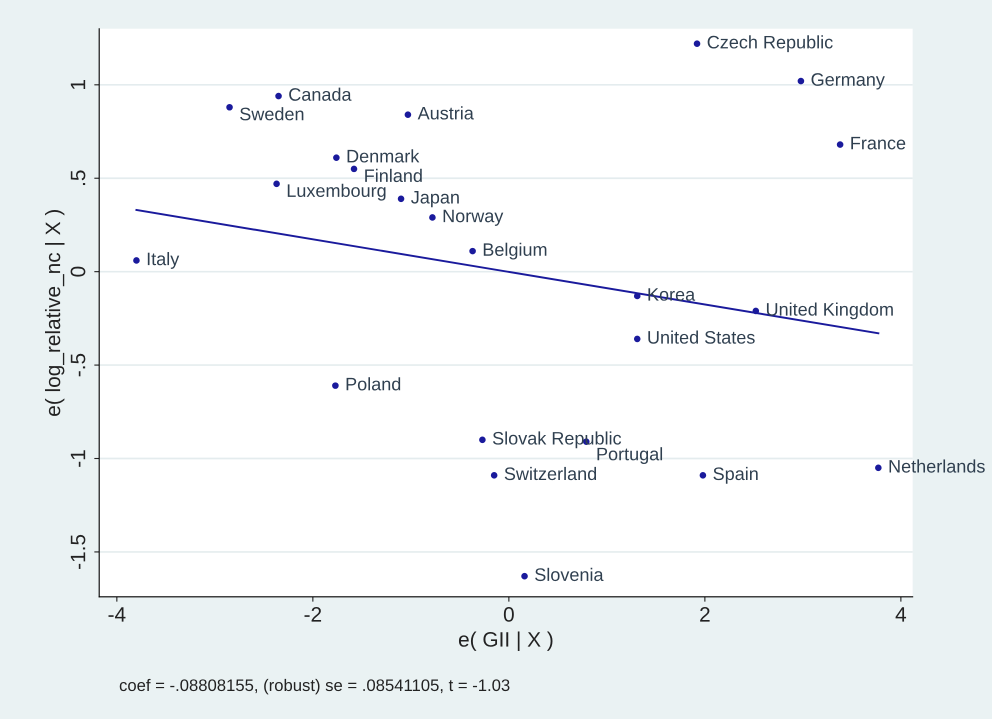  I want to click on annotation: Canada, so click(320, 94).